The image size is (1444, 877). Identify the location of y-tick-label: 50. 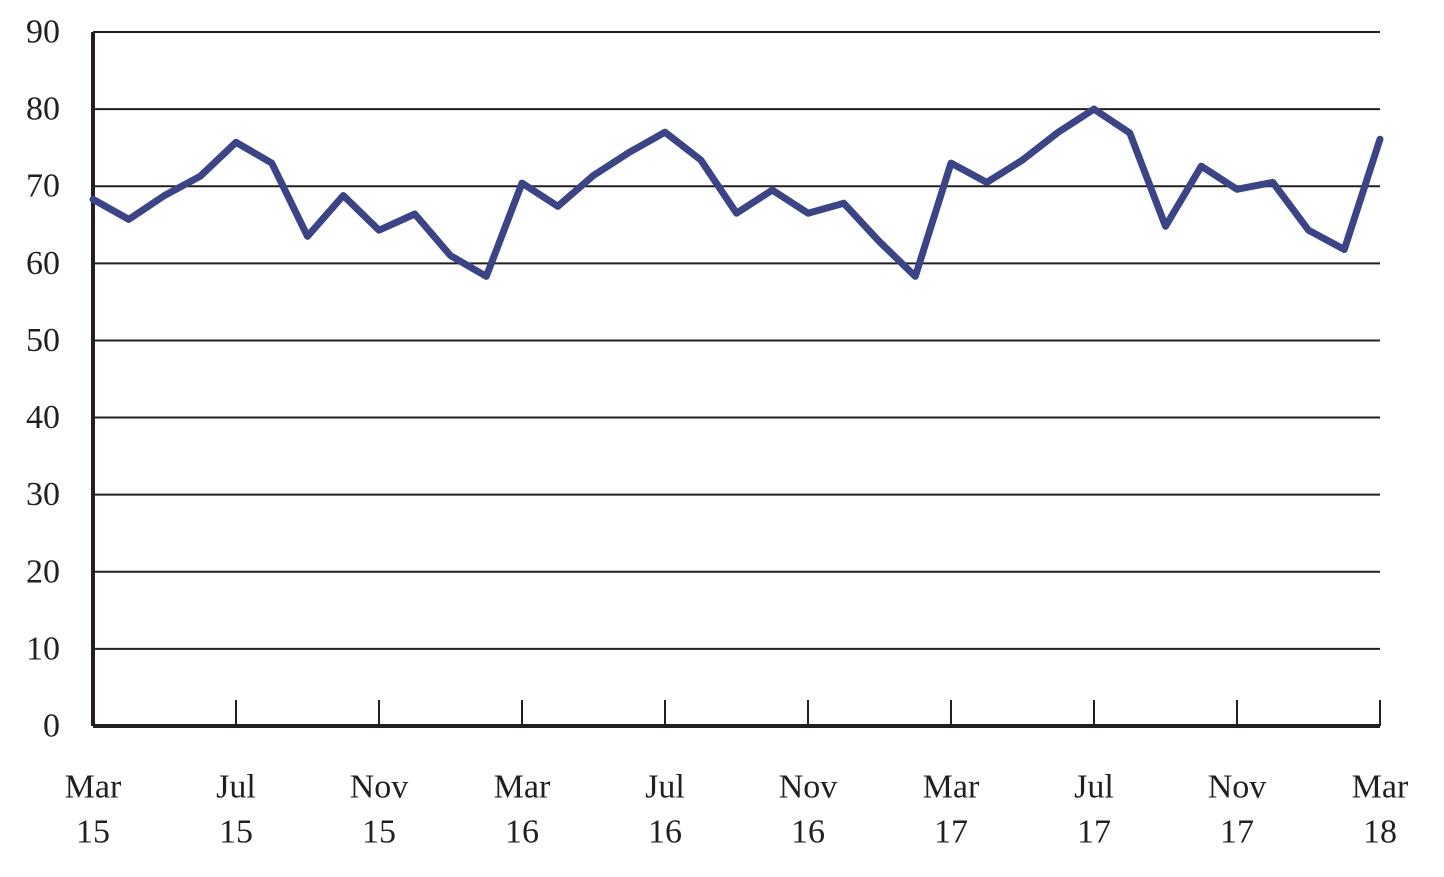
(43, 340).